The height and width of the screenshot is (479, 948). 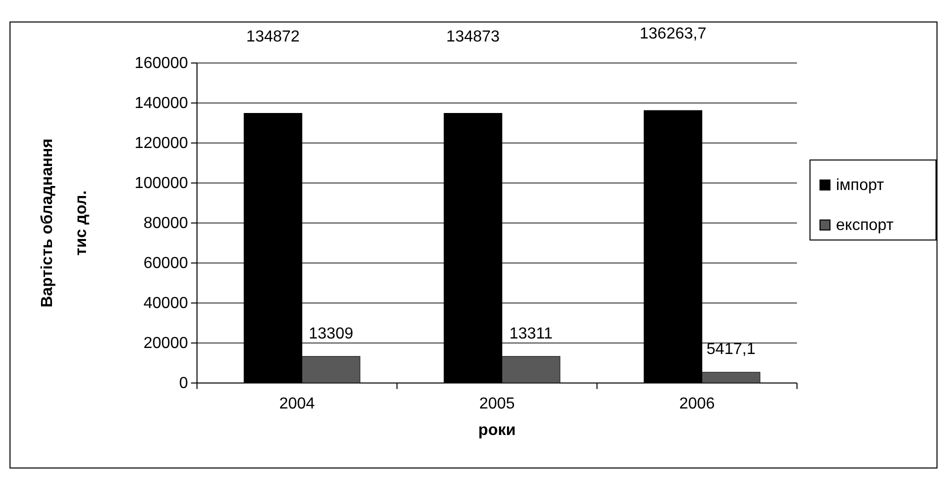 What do you see at coordinates (497, 403) in the screenshot?
I see `x-tick-label: 2005` at bounding box center [497, 403].